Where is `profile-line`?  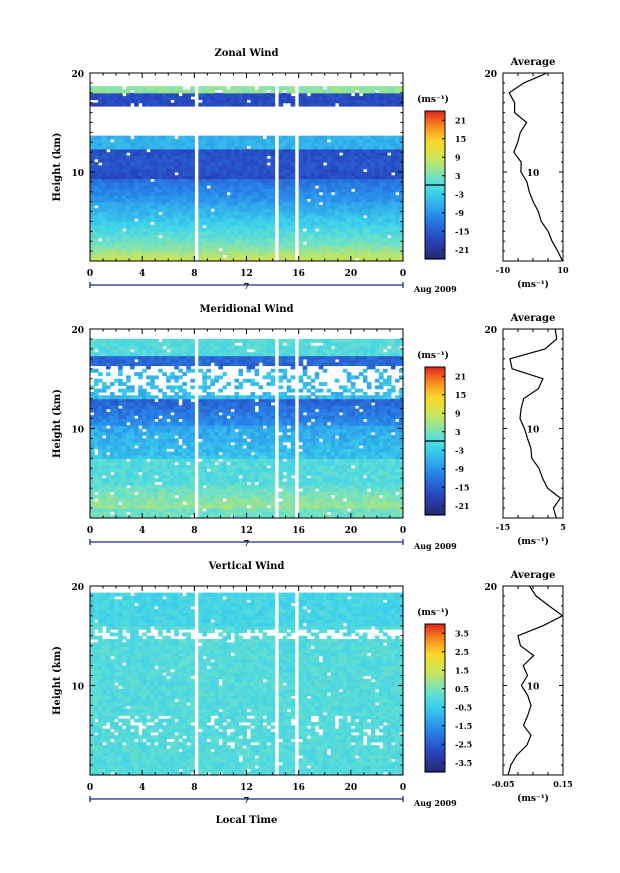 profile-line is located at coordinates (536, 167).